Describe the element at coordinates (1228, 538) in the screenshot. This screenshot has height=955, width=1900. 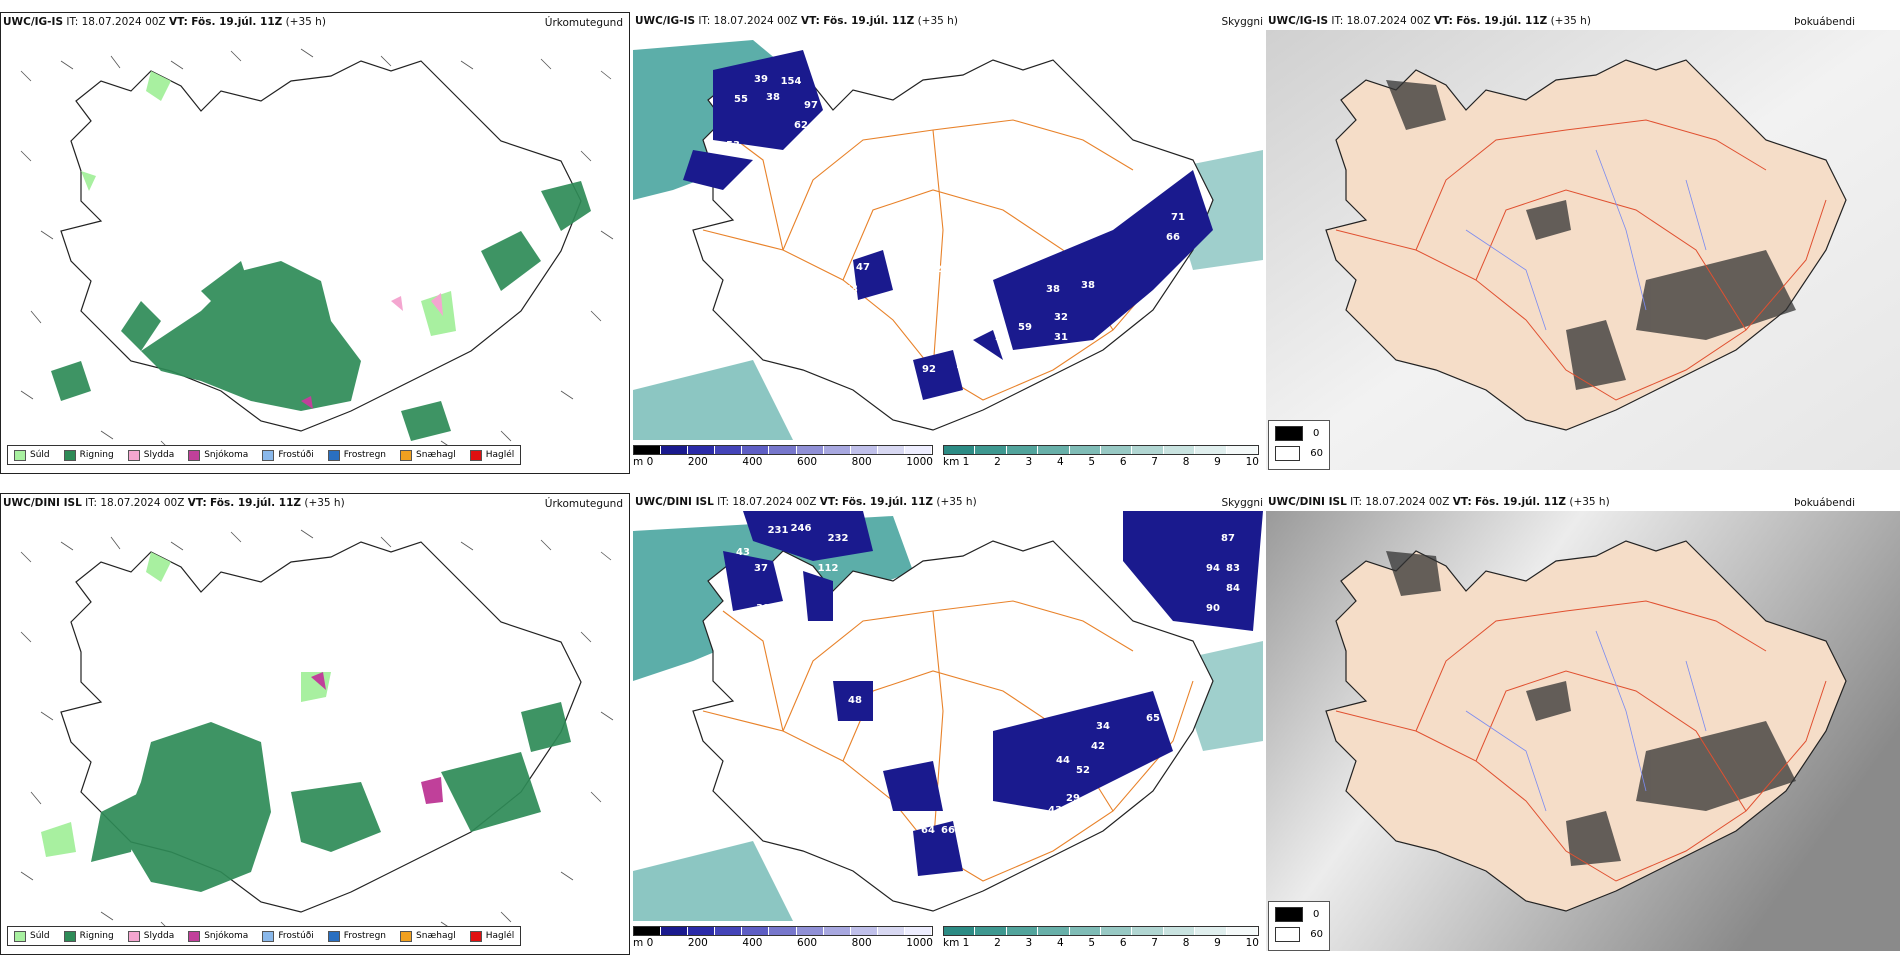
I see `cloudbase-value-label: 87` at that location.